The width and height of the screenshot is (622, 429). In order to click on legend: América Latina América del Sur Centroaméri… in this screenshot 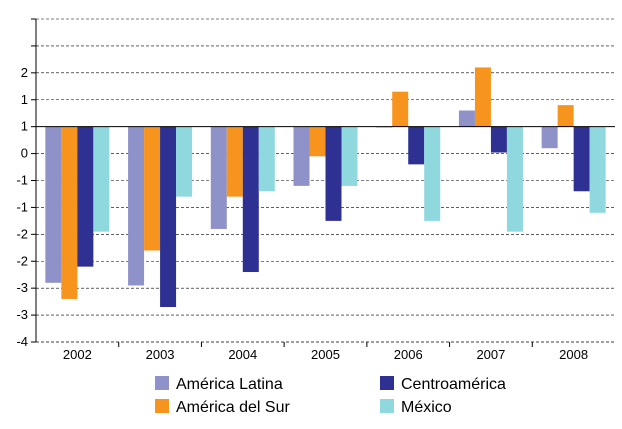, I will do `click(330, 396)`.